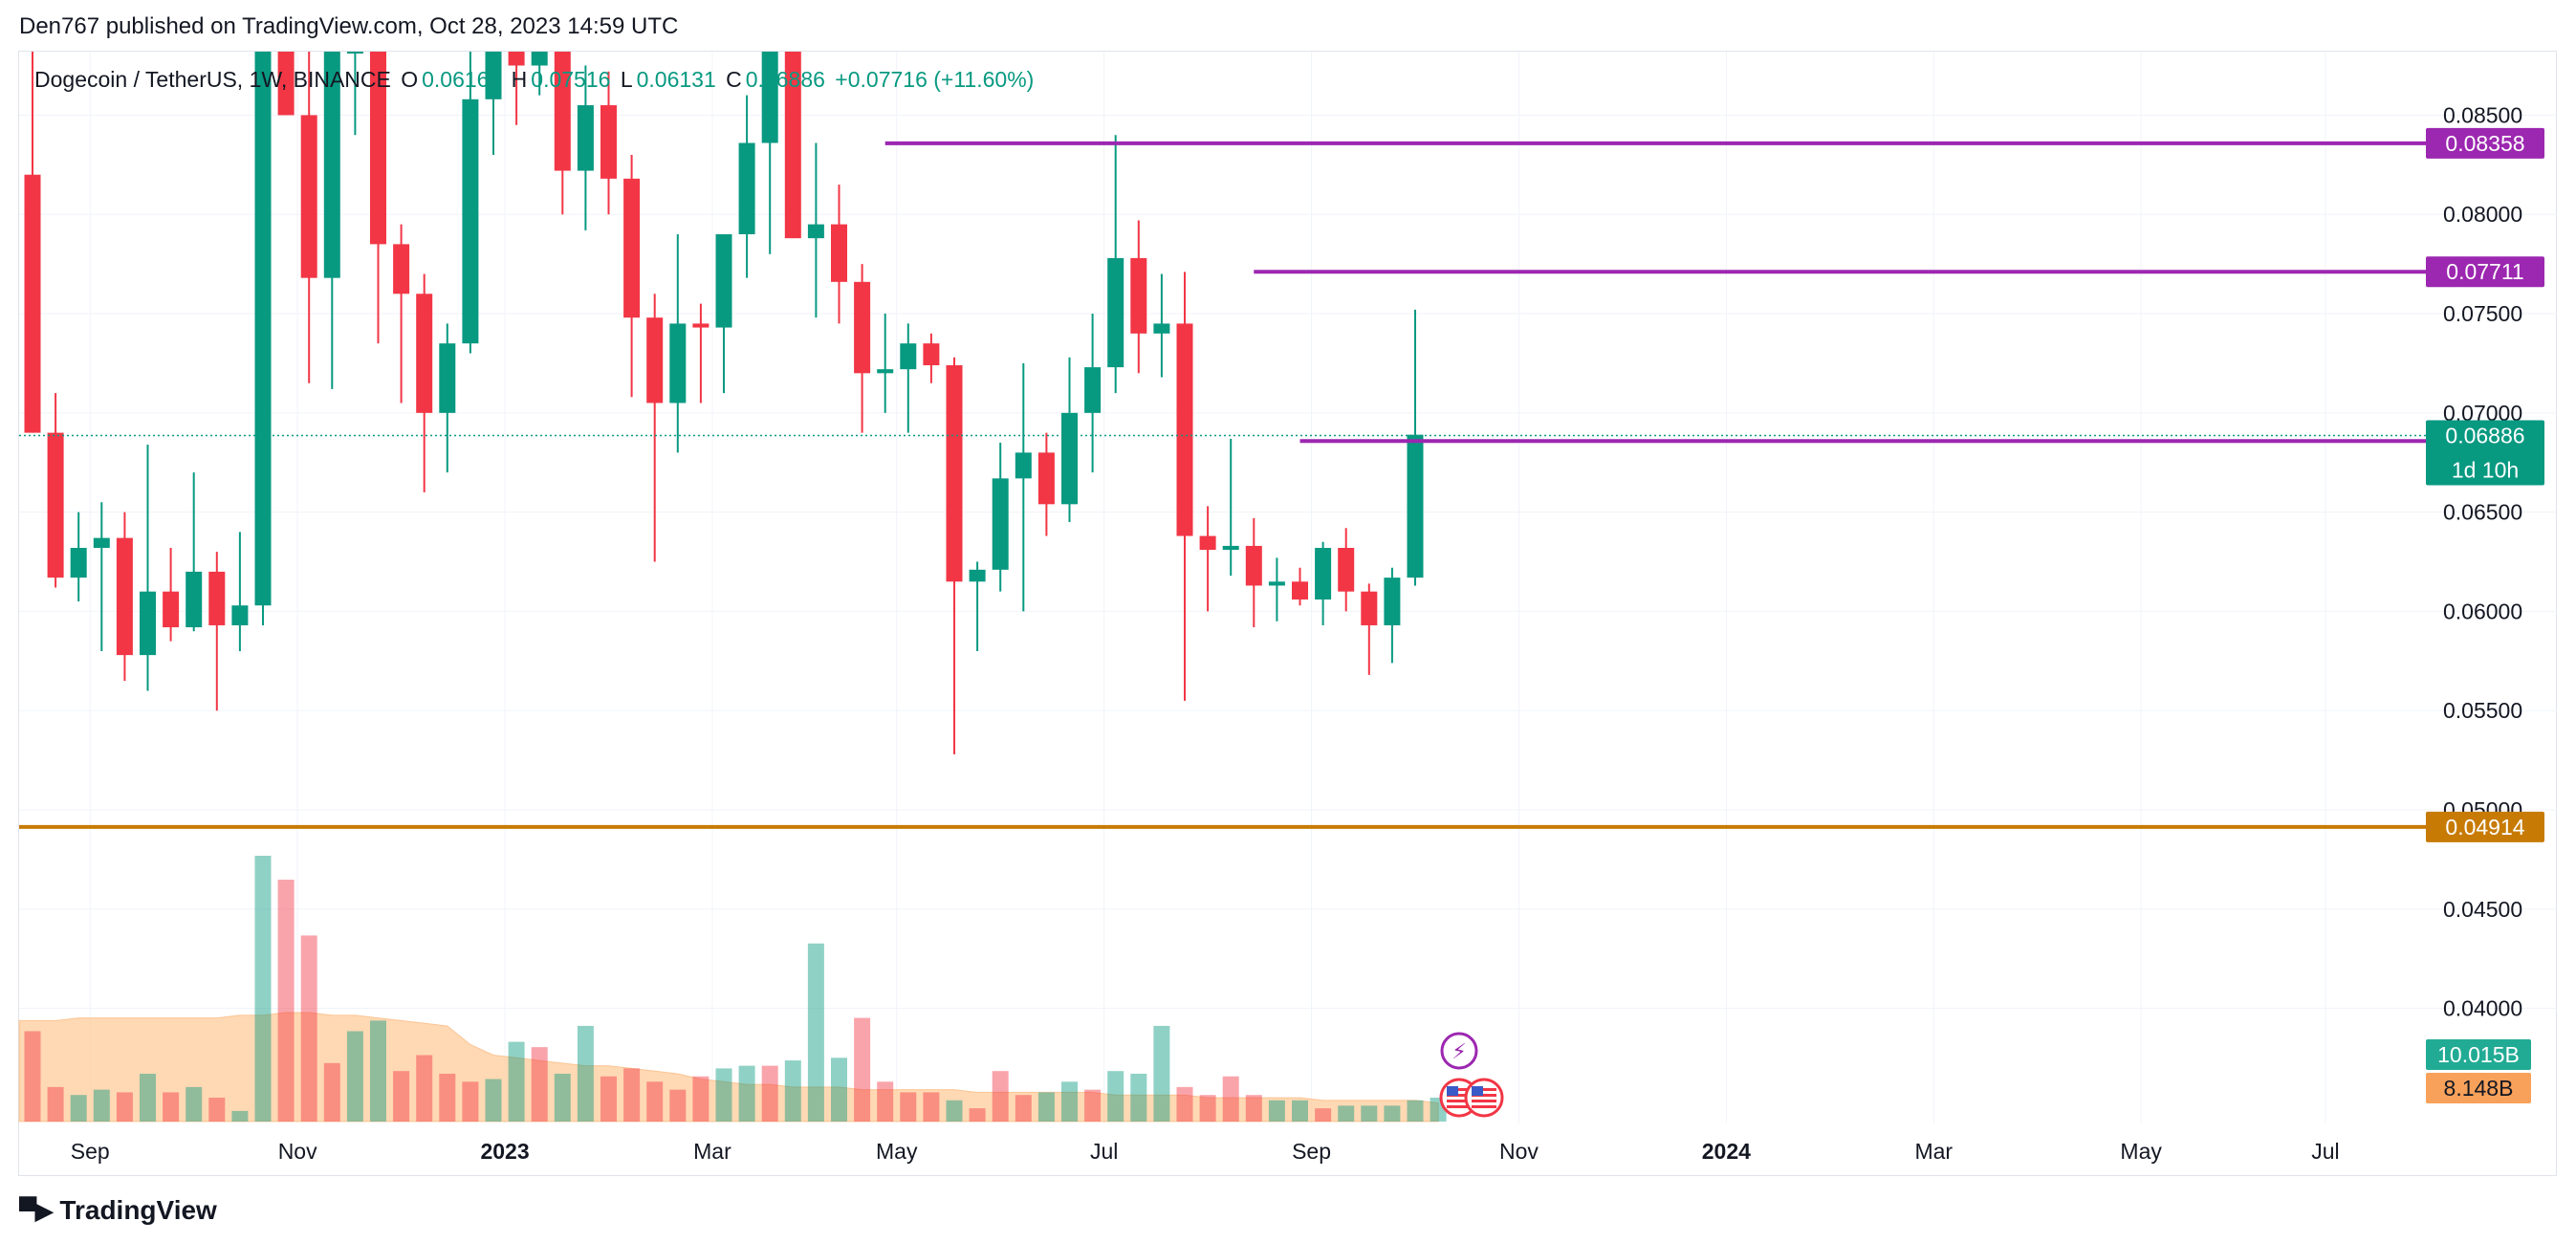  I want to click on close-label: C, so click(734, 80).